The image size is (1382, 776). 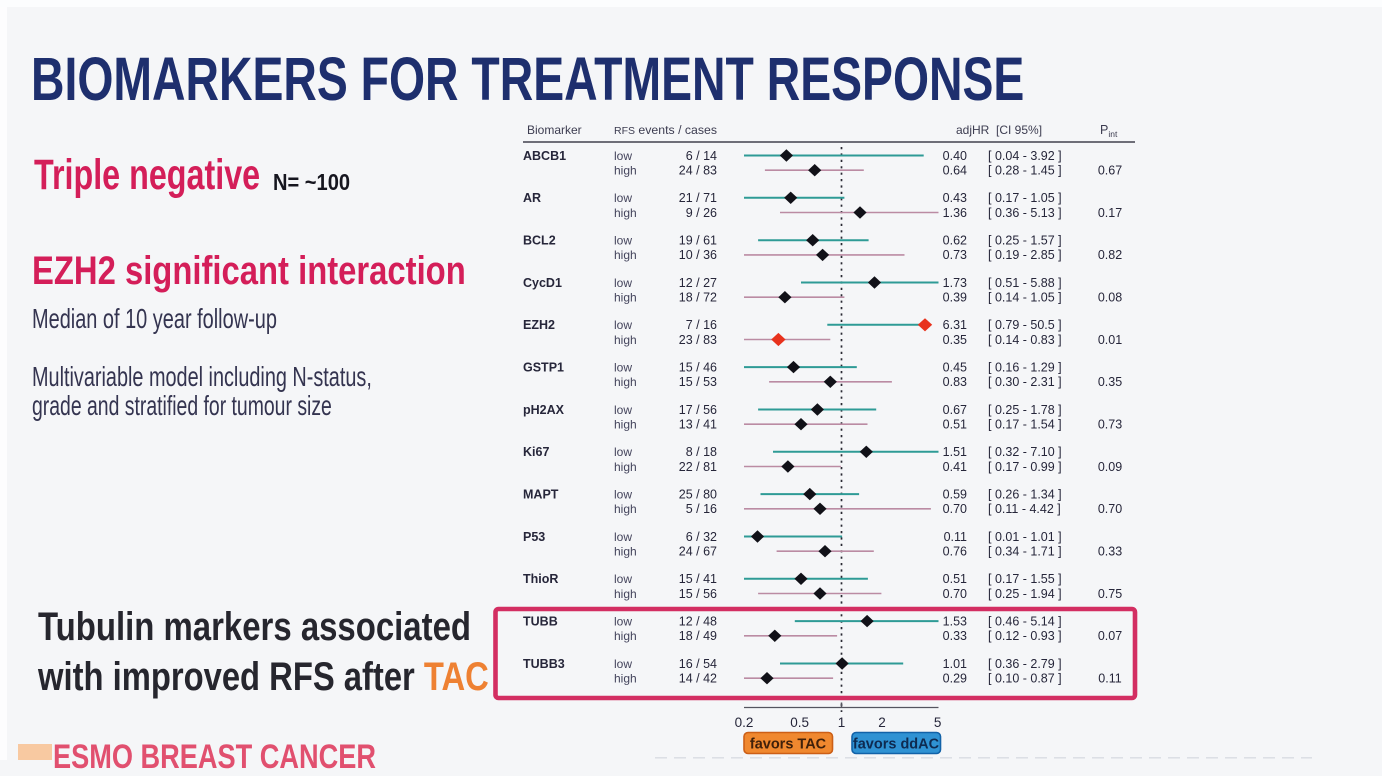 I want to click on svg-text: pH2AX, so click(x=544, y=410).